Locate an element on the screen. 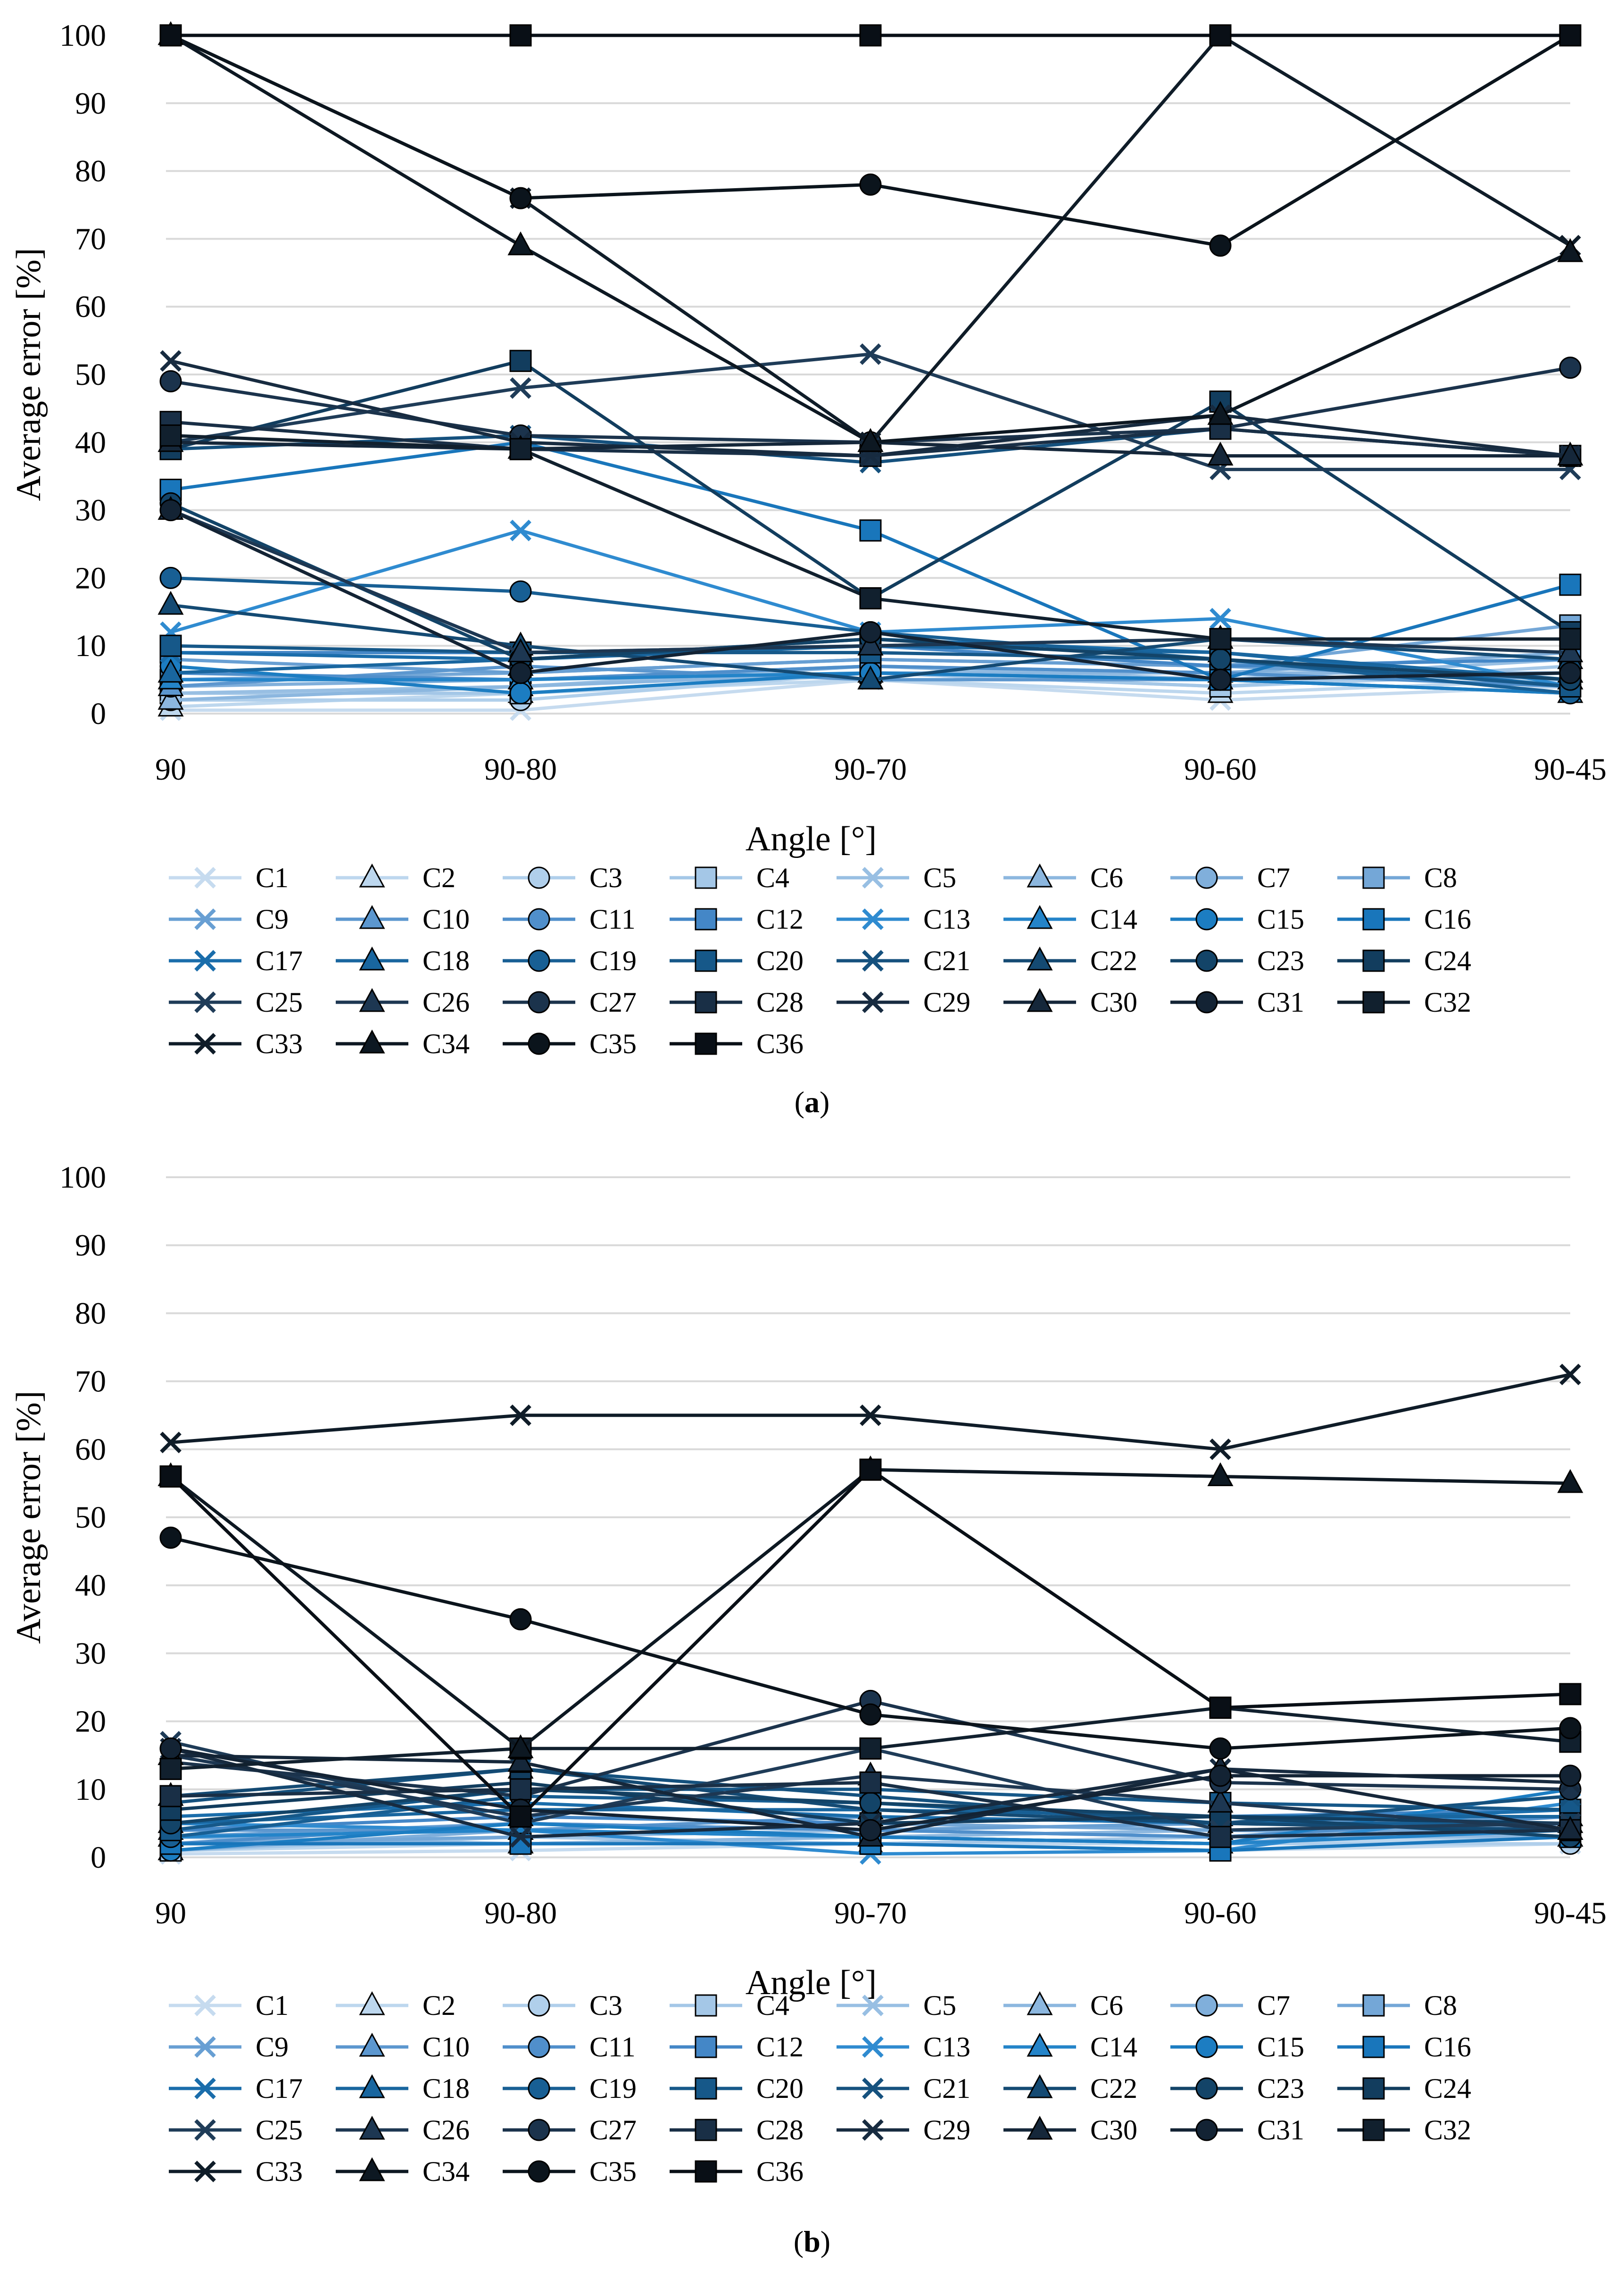  legend-item: C32 is located at coordinates (1417, 1002).